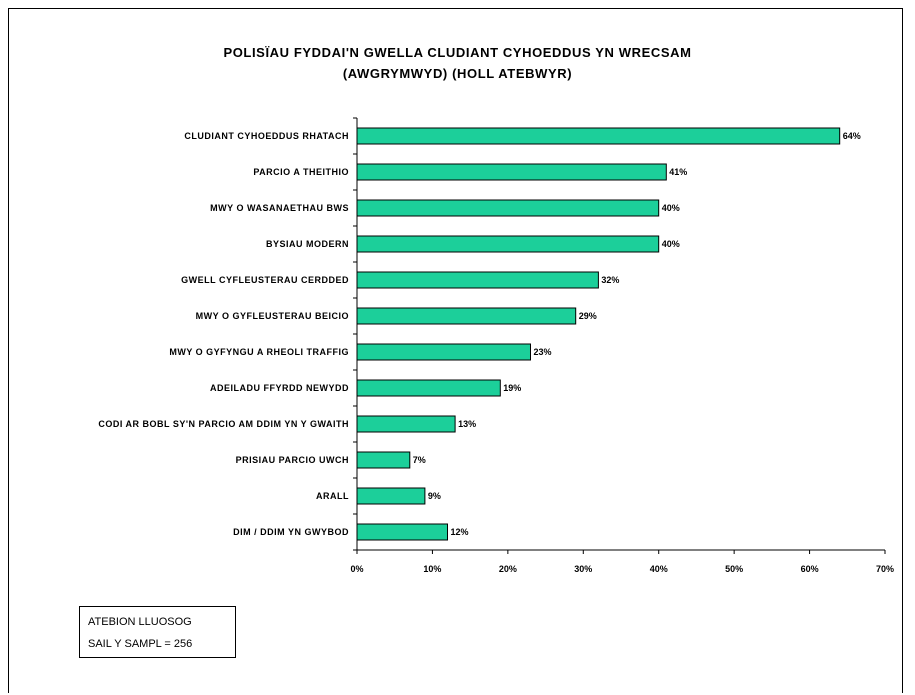 The width and height of the screenshot is (915, 695). Describe the element at coordinates (307, 244) in the screenshot. I see `category-label-3: BYSIAU MODERN` at that location.